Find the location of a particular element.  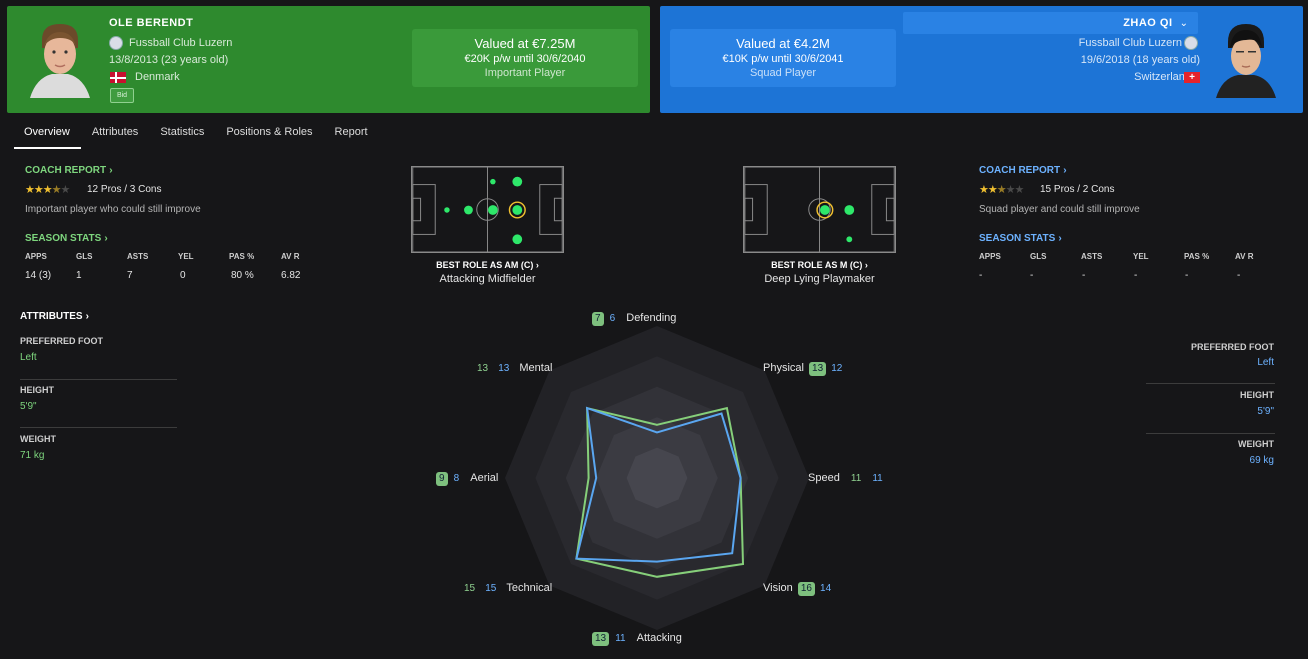

season-stats-label: SEASON STATS is located at coordinates (63, 238).